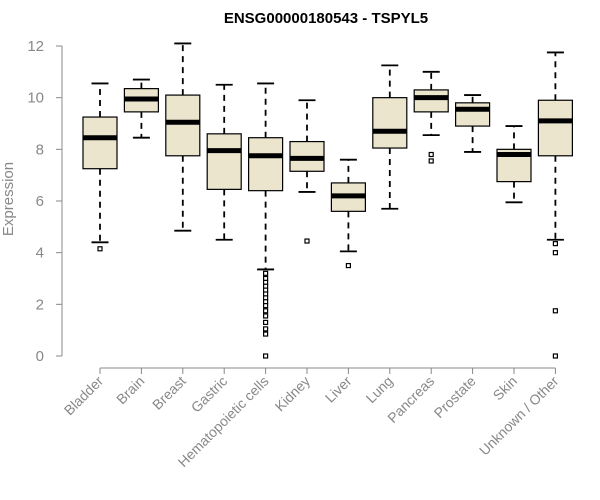 This screenshot has width=600, height=500. What do you see at coordinates (379, 389) in the screenshot?
I see `x-tick-label: Lung` at bounding box center [379, 389].